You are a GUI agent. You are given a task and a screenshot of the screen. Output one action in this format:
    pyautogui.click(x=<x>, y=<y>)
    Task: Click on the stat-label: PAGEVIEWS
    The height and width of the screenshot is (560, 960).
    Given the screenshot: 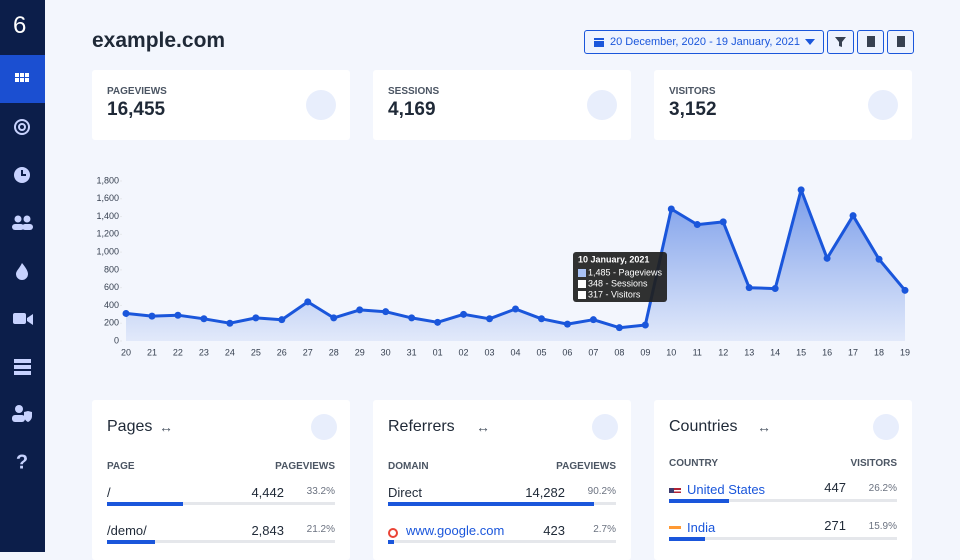 What is the action you would take?
    pyautogui.click(x=137, y=91)
    